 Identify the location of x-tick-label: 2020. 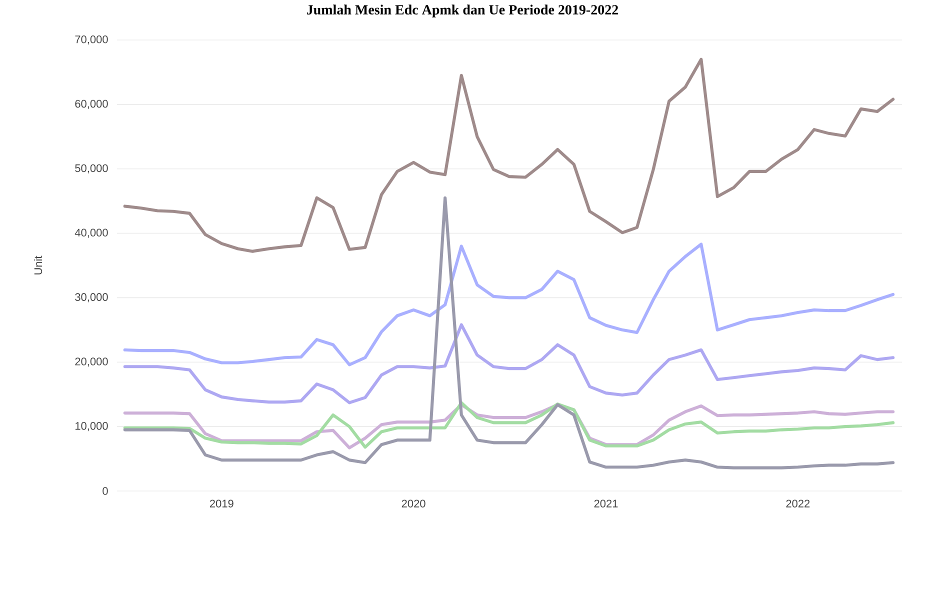
(414, 504).